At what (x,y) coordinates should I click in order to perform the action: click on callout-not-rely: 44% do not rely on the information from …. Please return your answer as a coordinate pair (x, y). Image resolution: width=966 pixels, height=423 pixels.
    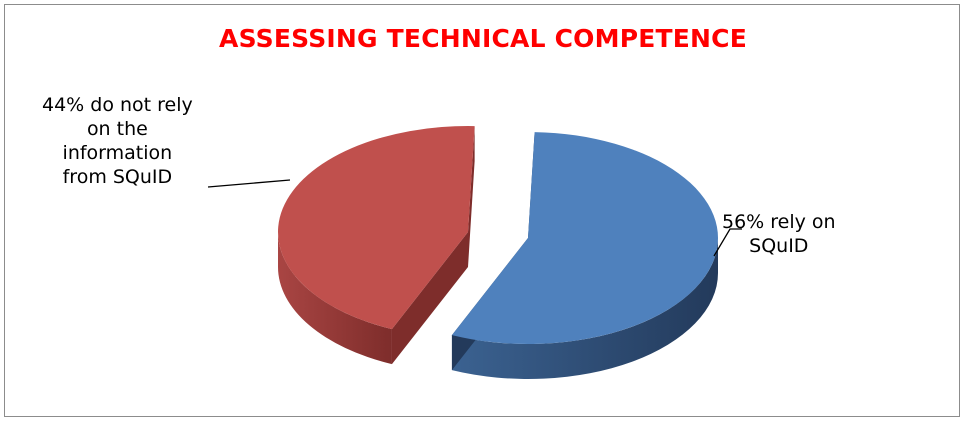
    Looking at the image, I should click on (117, 141).